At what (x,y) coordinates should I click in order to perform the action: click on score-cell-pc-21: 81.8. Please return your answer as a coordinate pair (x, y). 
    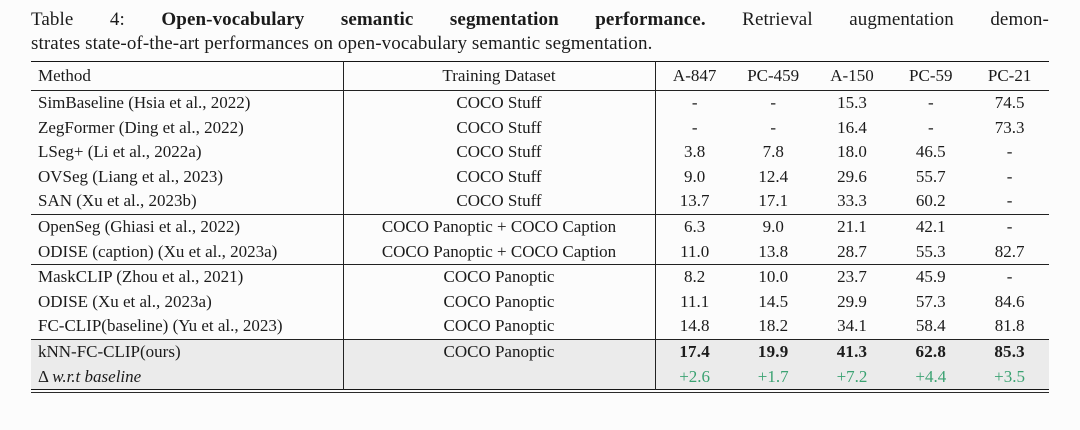
    Looking at the image, I should click on (1009, 326).